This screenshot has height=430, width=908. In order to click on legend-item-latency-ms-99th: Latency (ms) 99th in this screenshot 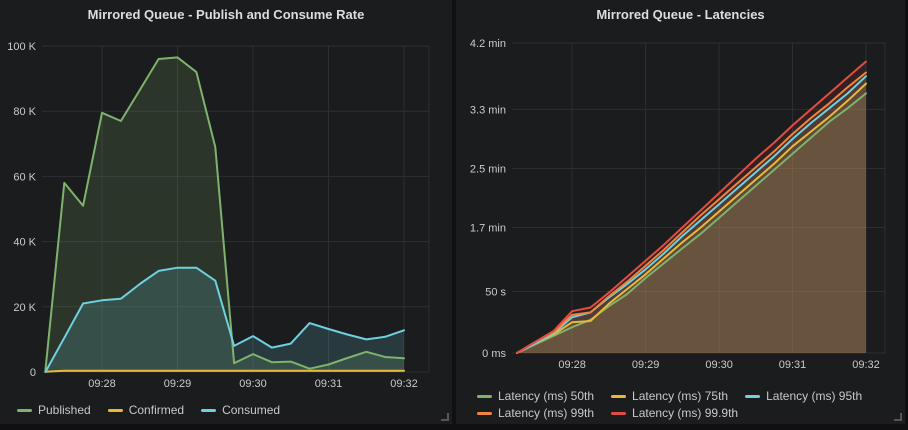, I will do `click(535, 413)`.